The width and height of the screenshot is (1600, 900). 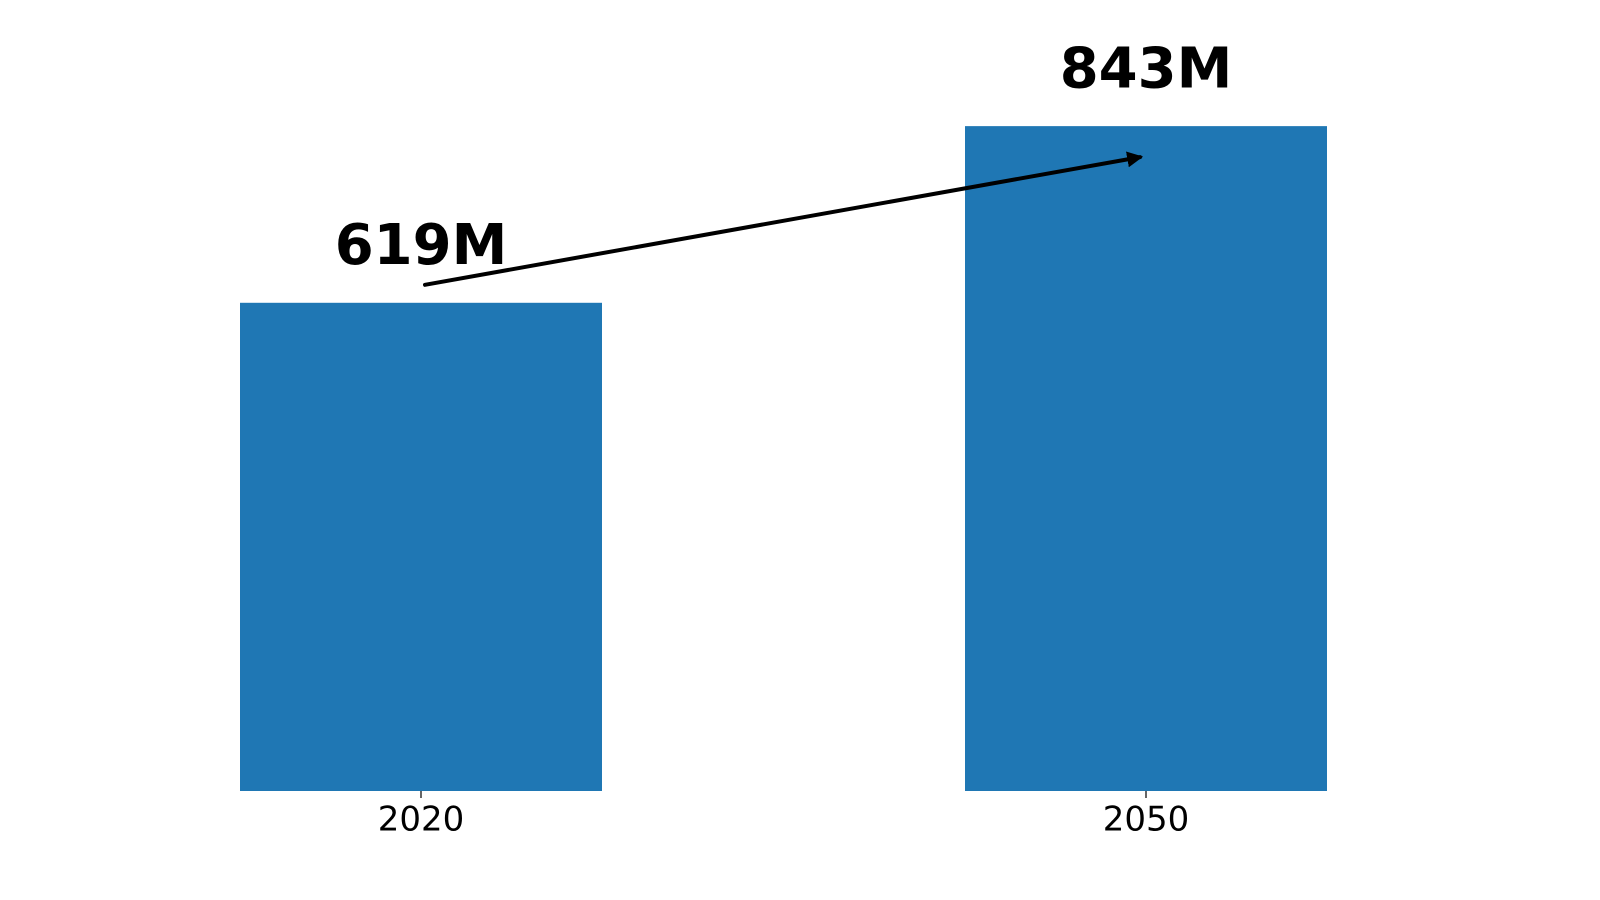 I want to click on value-label: 619M, so click(x=421, y=245).